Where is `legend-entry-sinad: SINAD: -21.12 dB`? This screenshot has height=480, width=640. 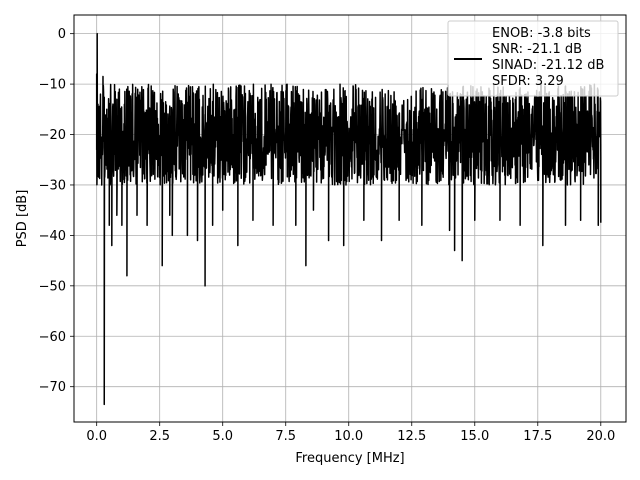 legend-entry-sinad: SINAD: -21.12 dB is located at coordinates (548, 65).